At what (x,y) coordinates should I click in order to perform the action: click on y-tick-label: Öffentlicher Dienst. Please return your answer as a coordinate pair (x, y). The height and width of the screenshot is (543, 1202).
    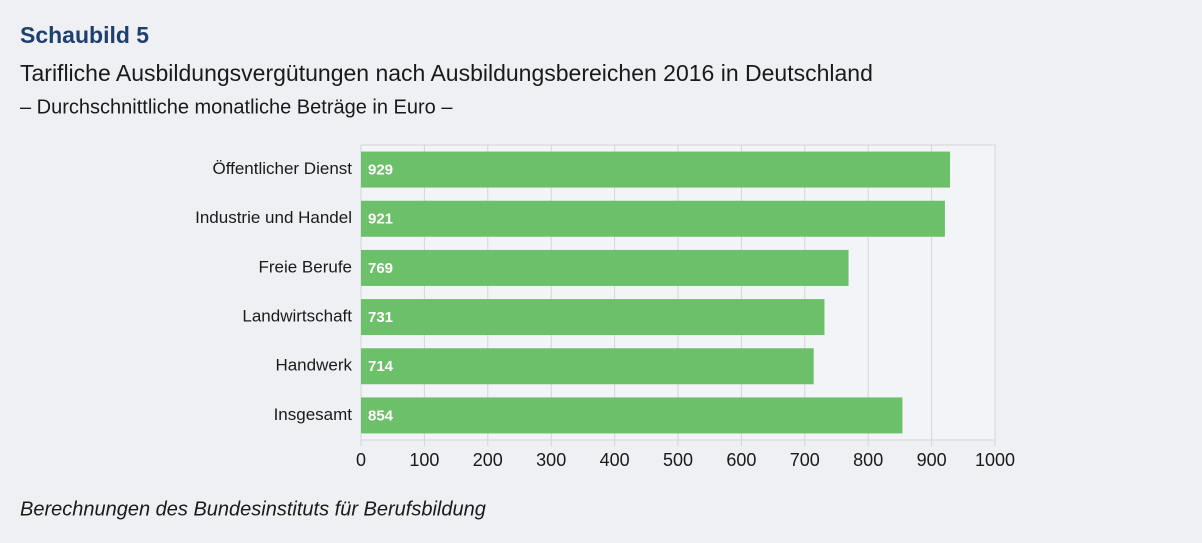
    Looking at the image, I should click on (282, 168).